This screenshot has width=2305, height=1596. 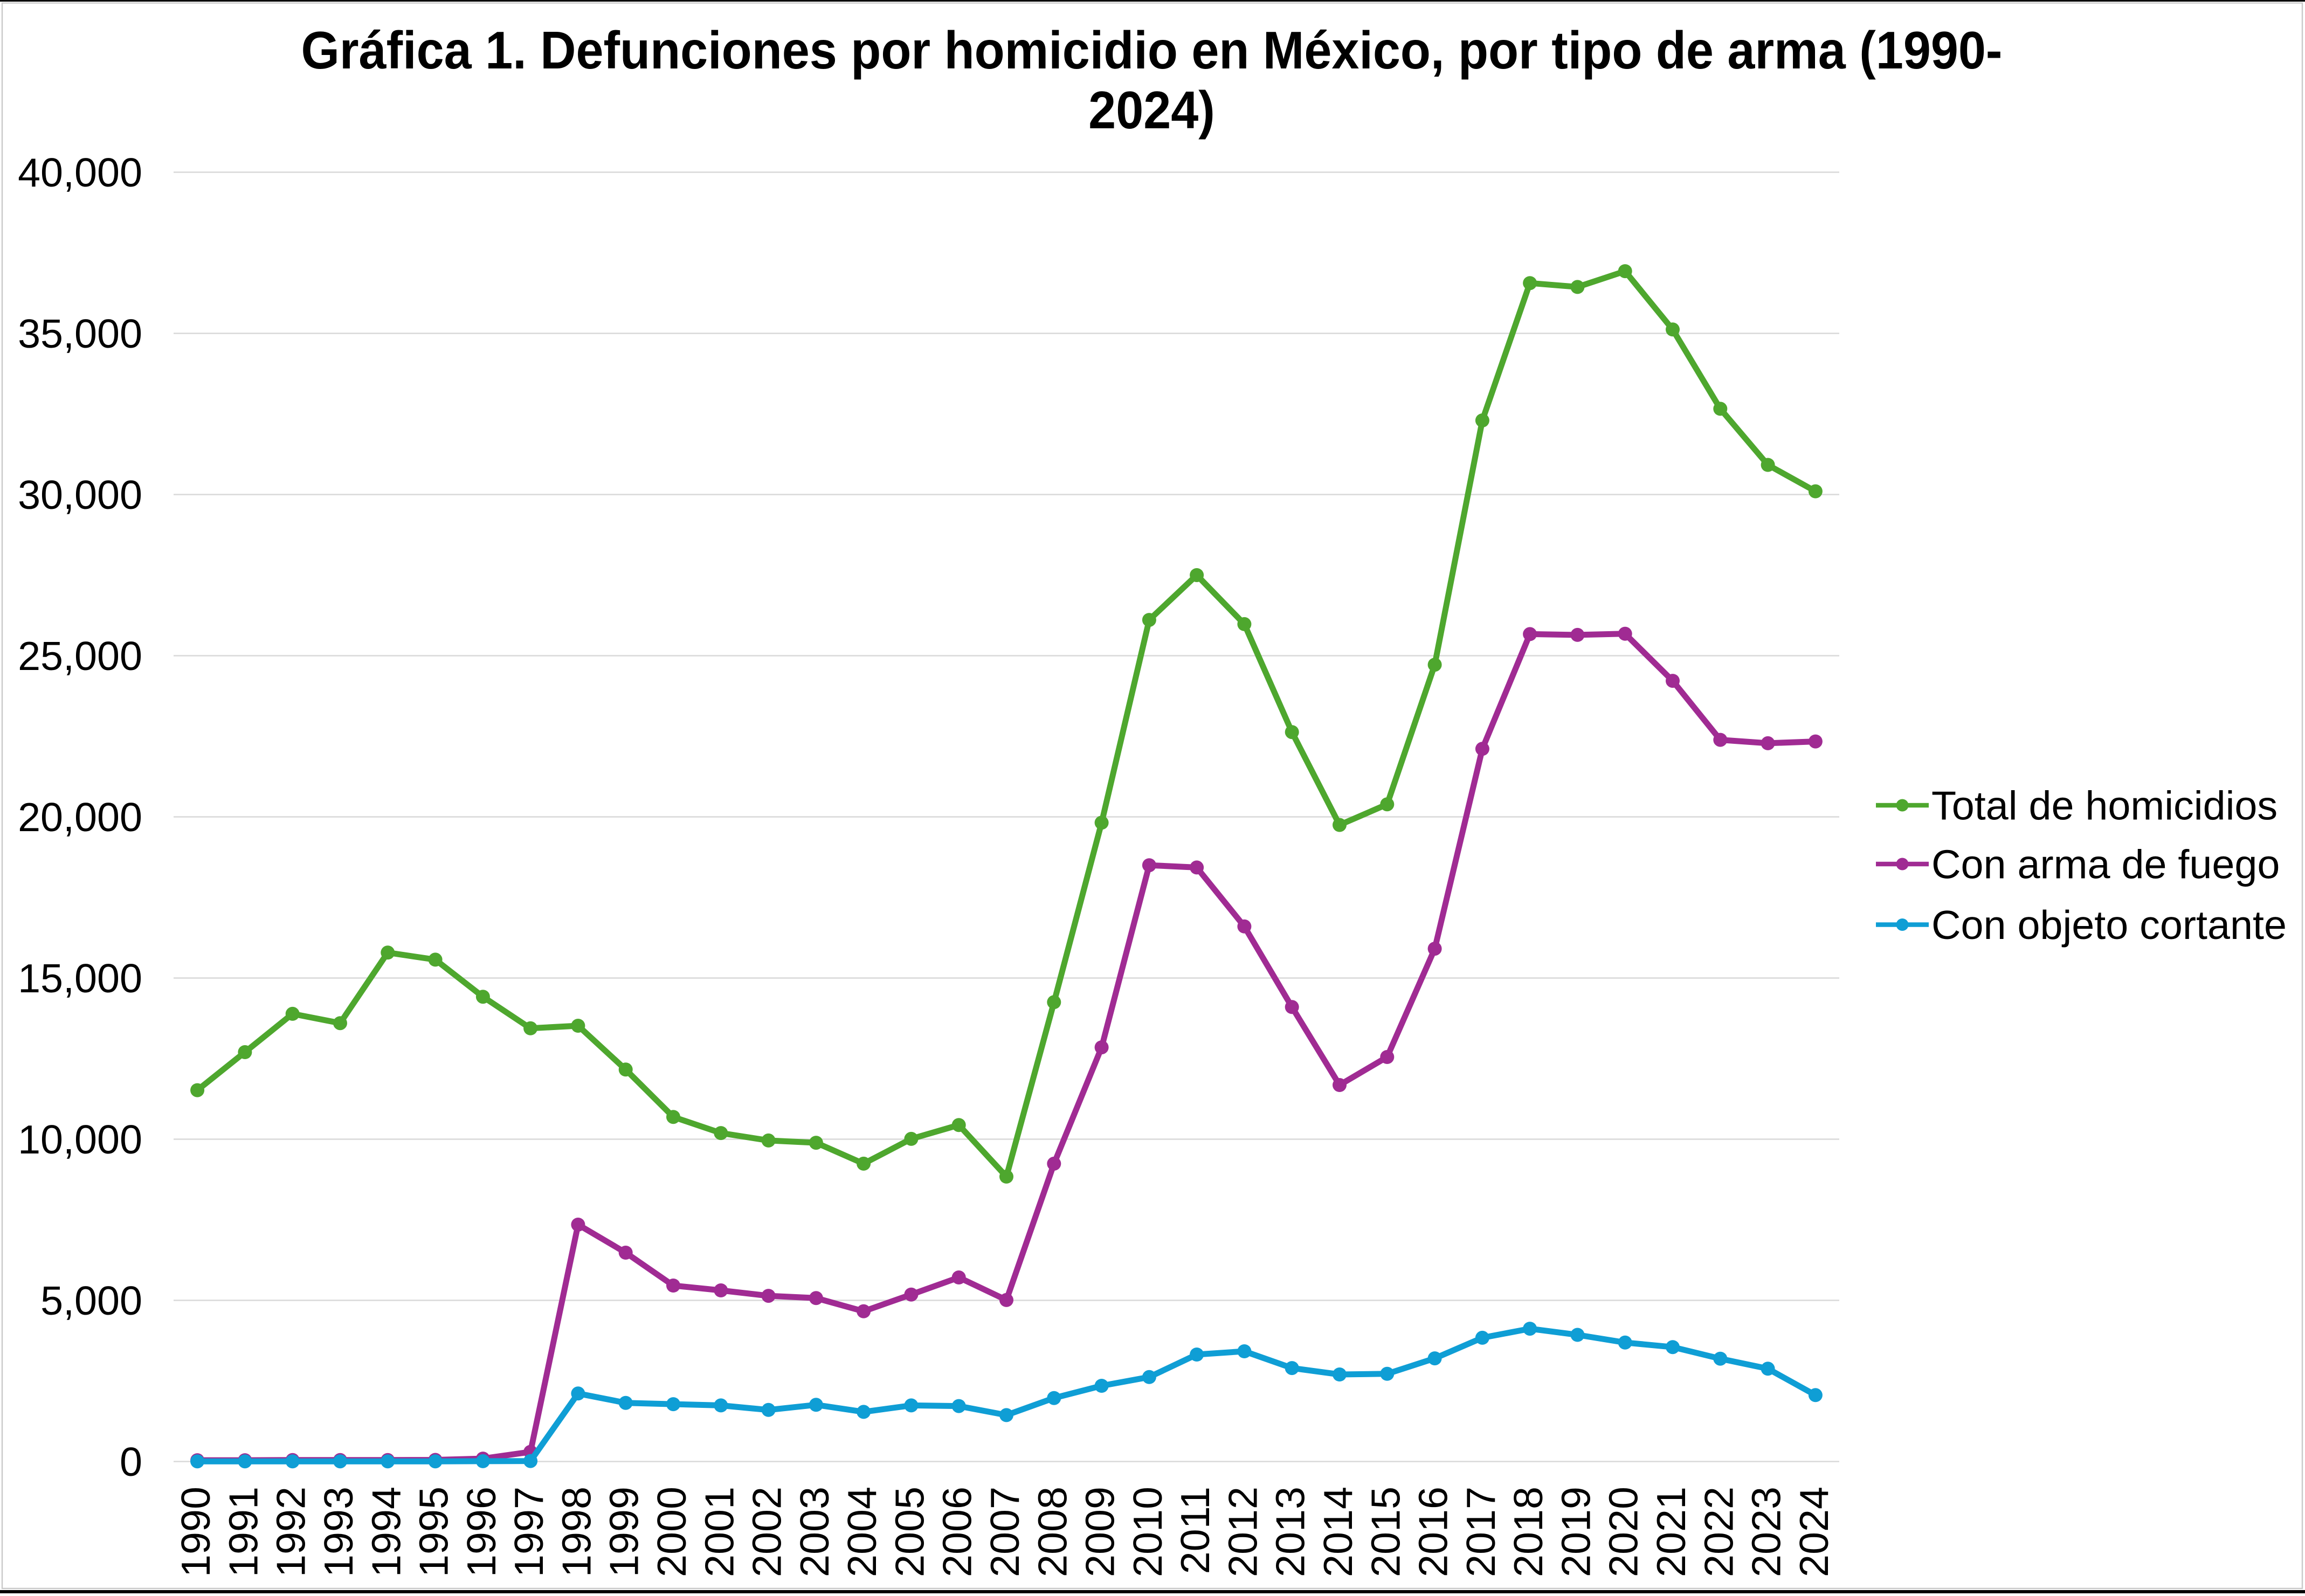 I want to click on svg-text: 5,000, so click(x=91, y=1300).